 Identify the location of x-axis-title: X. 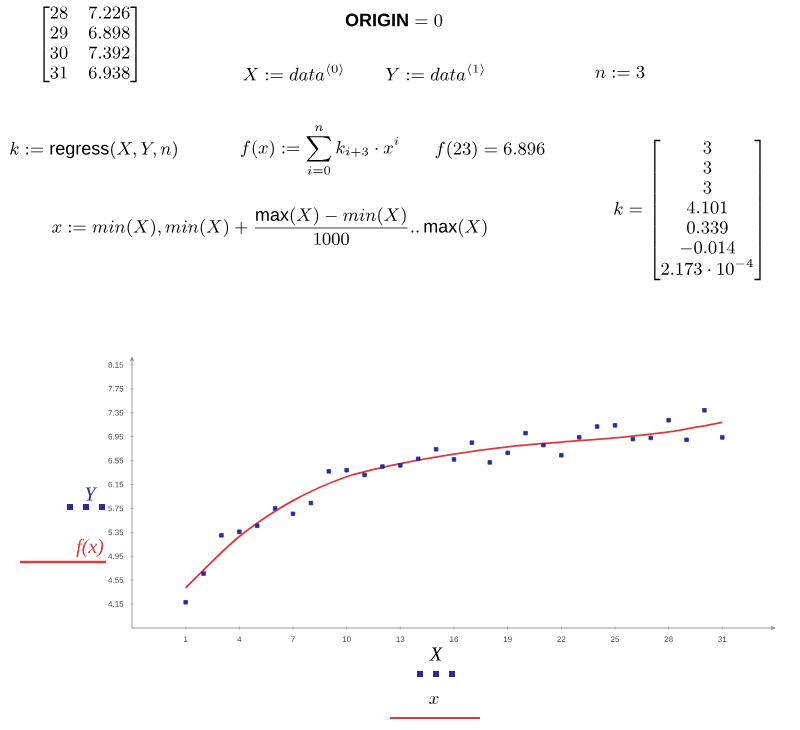
(436, 654).